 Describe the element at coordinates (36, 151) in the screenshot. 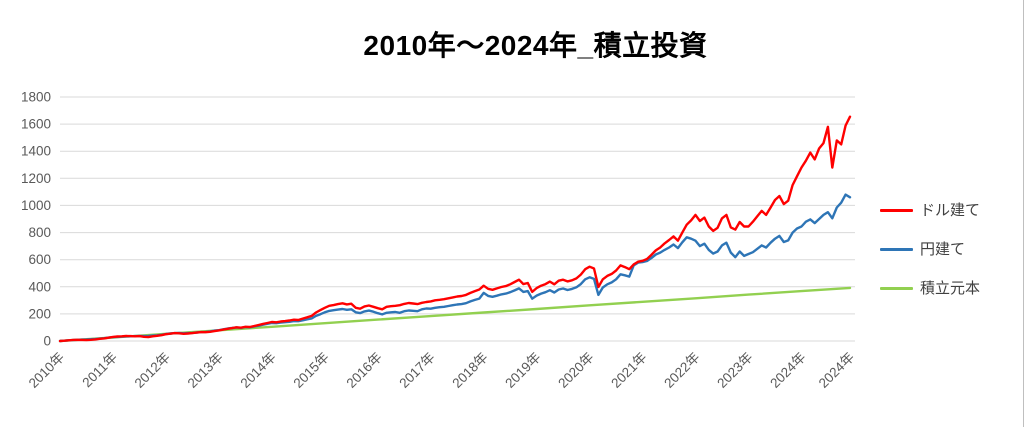

I see `y-tick-label-1400: 1400` at that location.